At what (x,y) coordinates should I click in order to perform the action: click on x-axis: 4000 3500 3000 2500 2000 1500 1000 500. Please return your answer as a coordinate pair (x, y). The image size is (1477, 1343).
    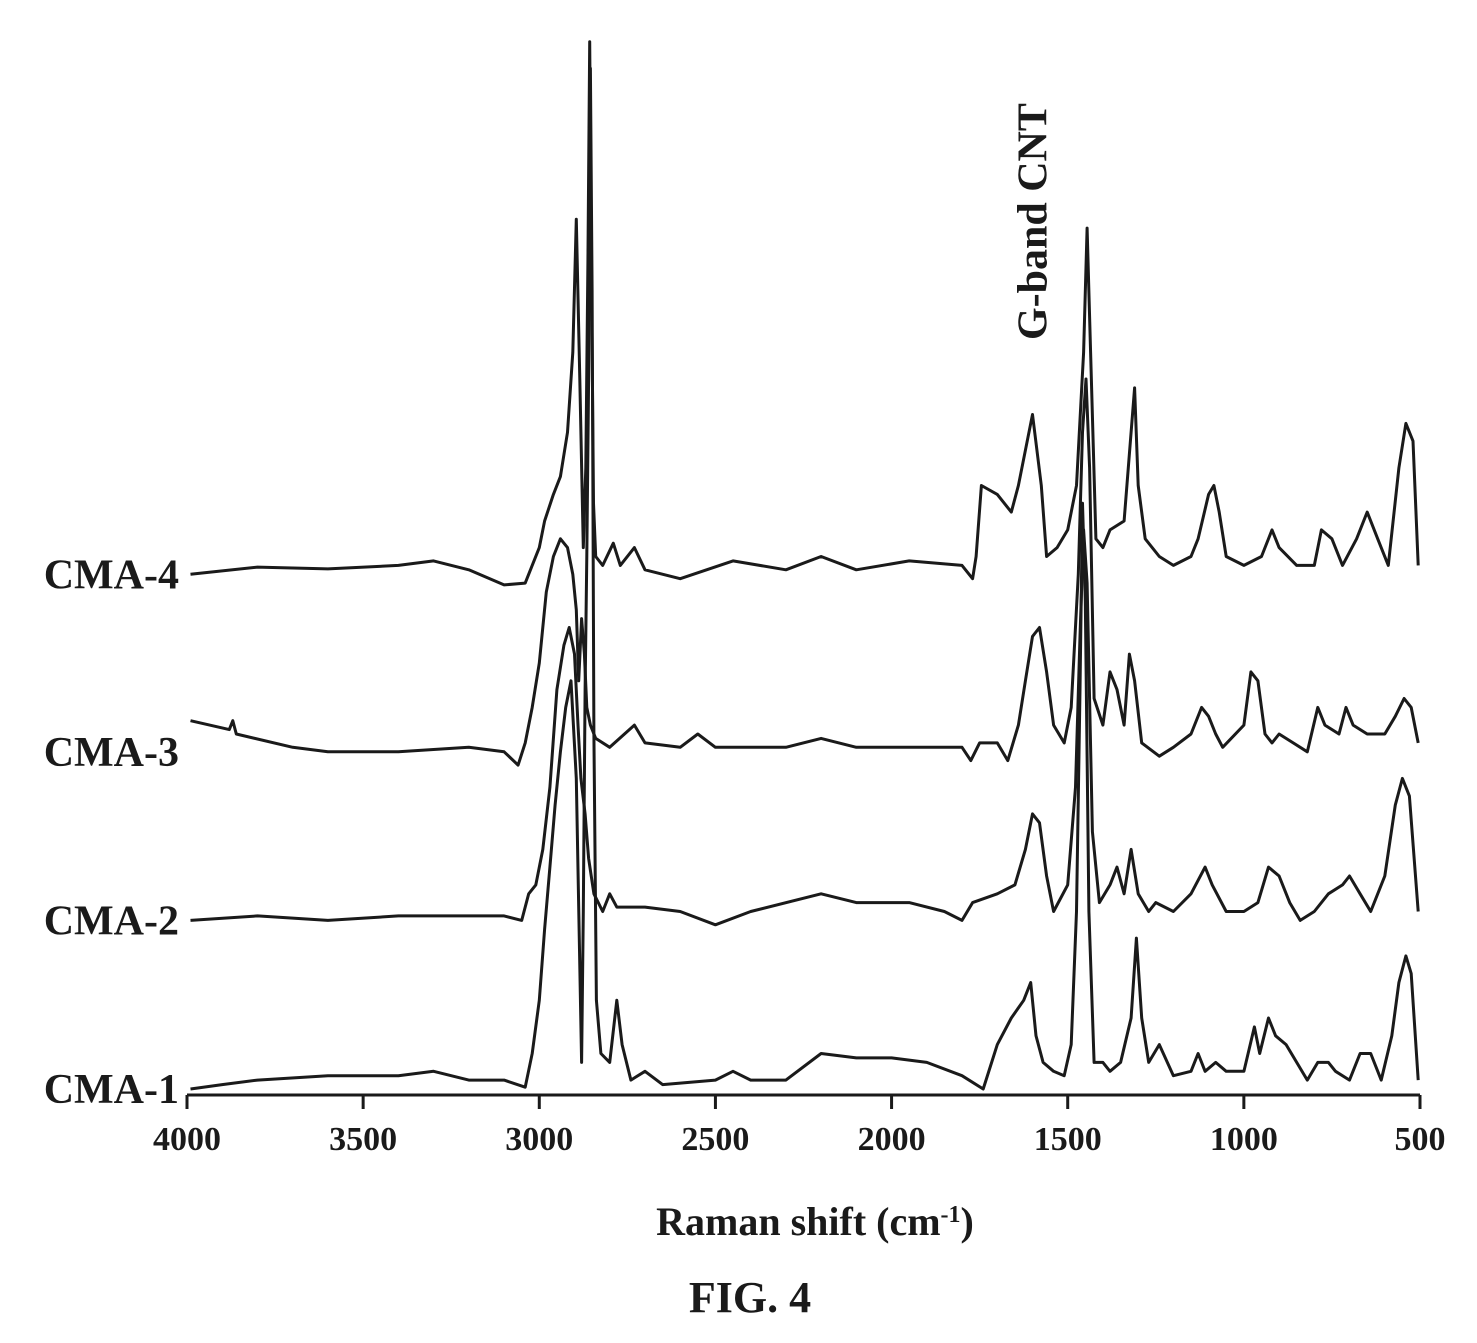
    Looking at the image, I should click on (799, 1125).